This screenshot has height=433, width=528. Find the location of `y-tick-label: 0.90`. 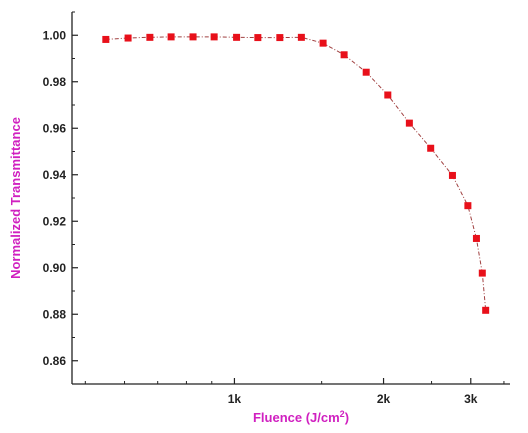

y-tick-label: 0.90 is located at coordinates (55, 268).